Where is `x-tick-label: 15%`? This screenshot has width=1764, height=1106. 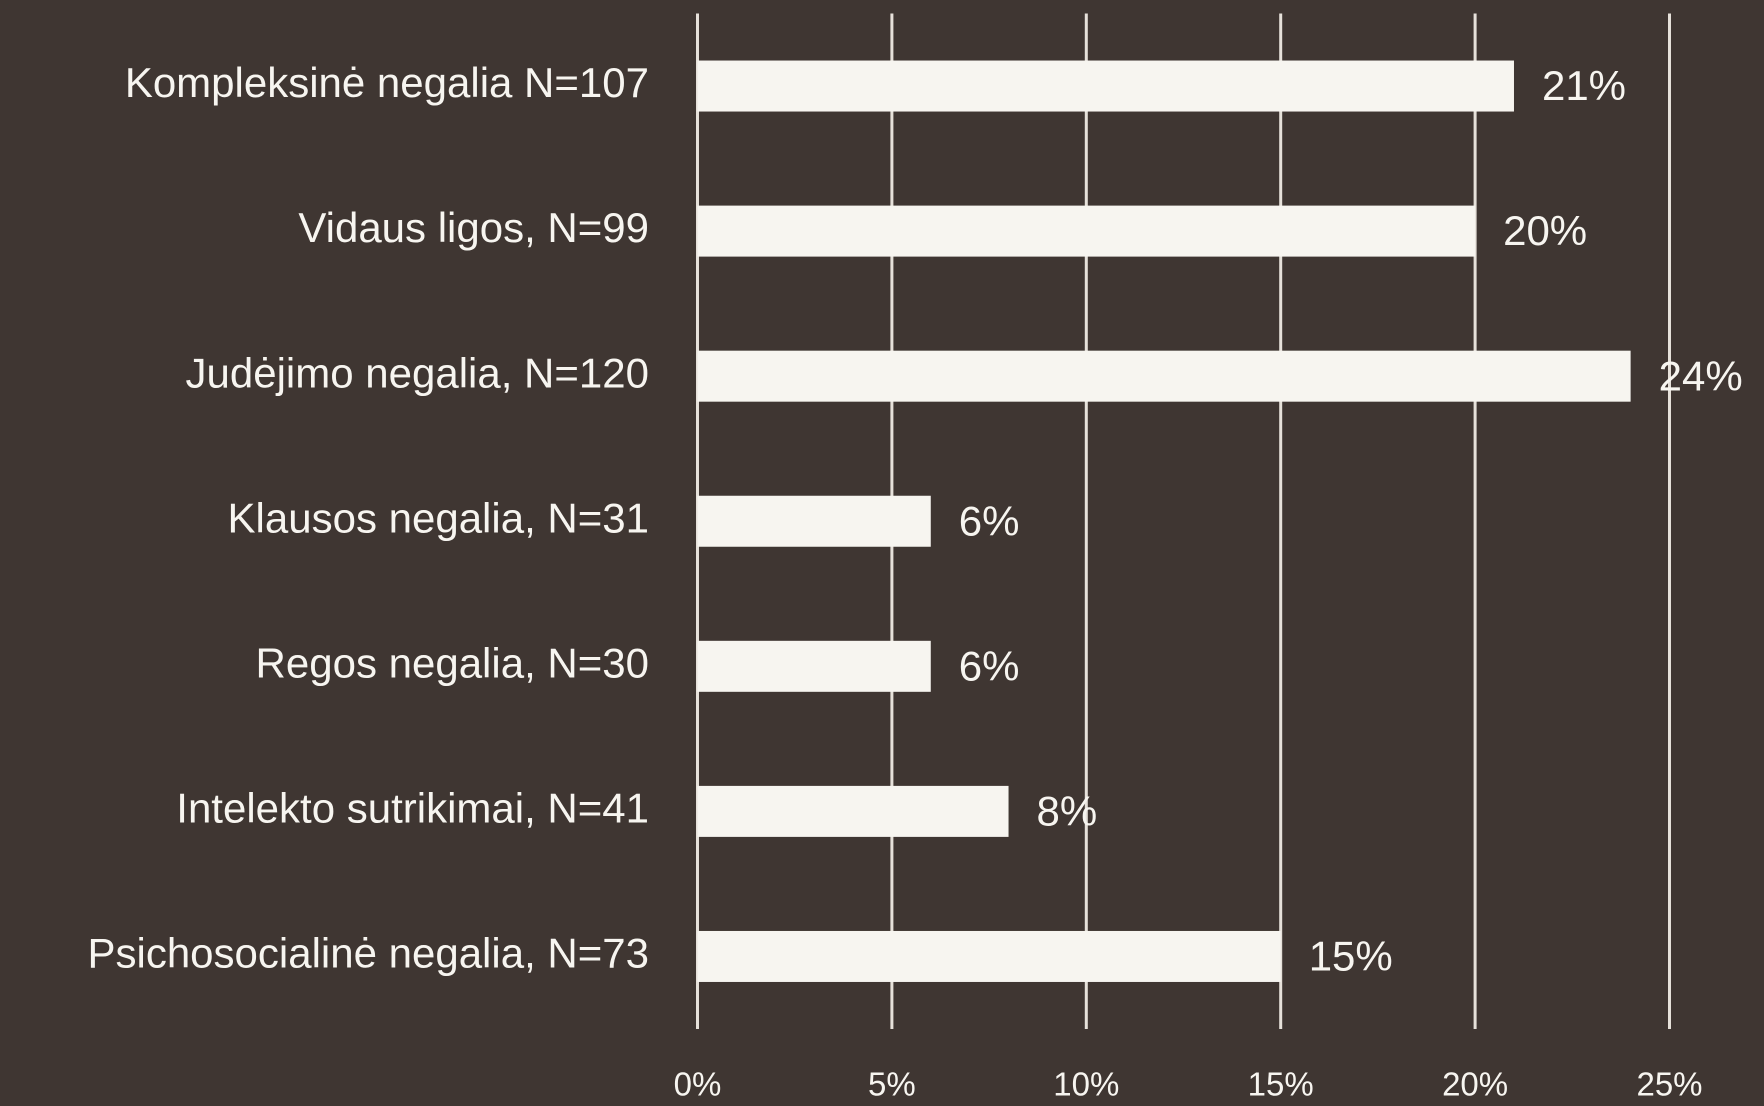 x-tick-label: 15% is located at coordinates (1281, 1084).